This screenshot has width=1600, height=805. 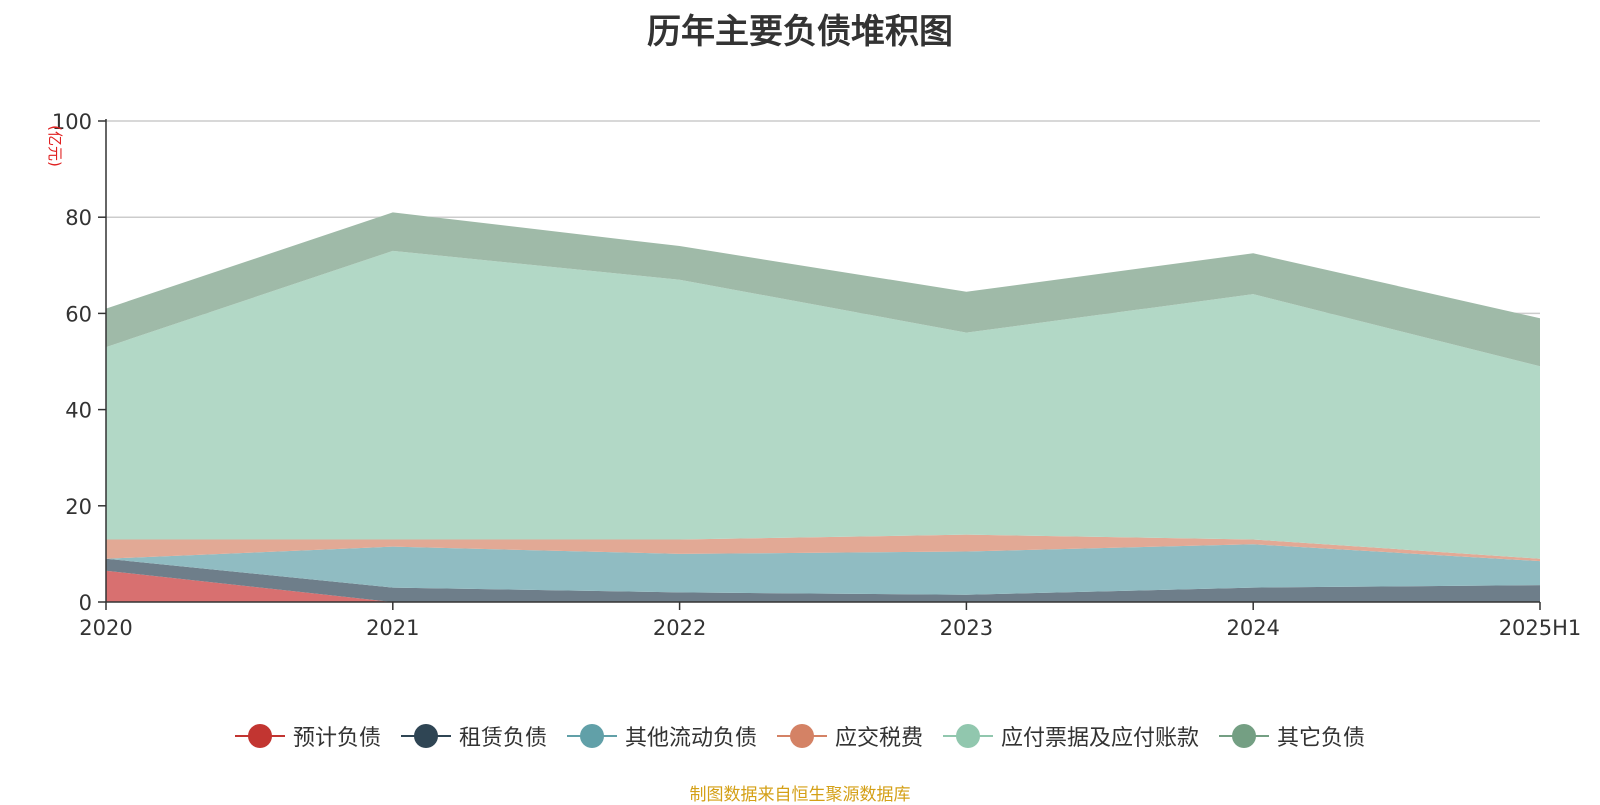 I want to click on legend-label: 其它负债, so click(x=1321, y=738).